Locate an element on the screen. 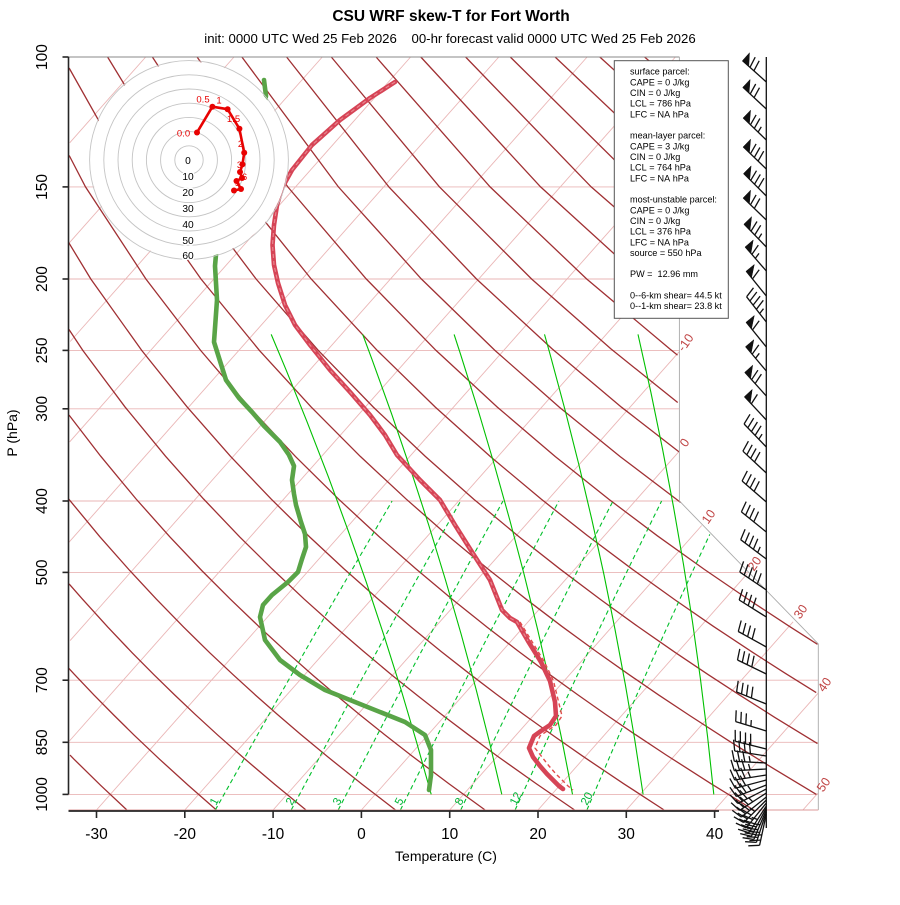 Image resolution: width=900 pixels, height=905 pixels. svg-text: 100 is located at coordinates (42, 57).